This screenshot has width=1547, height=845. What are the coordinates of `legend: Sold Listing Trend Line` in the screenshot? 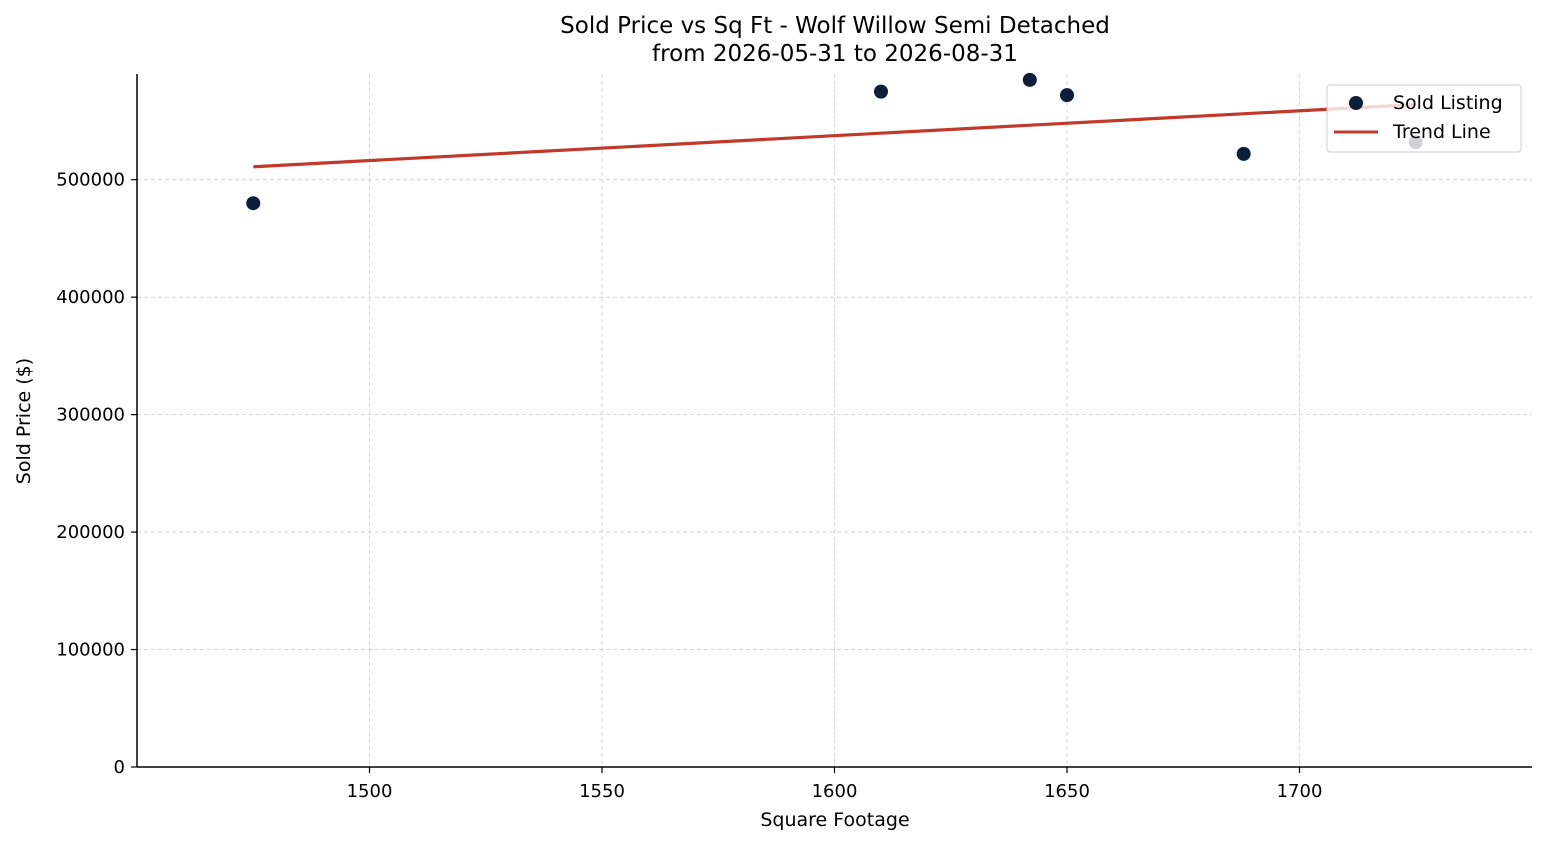 It's located at (1424, 118).